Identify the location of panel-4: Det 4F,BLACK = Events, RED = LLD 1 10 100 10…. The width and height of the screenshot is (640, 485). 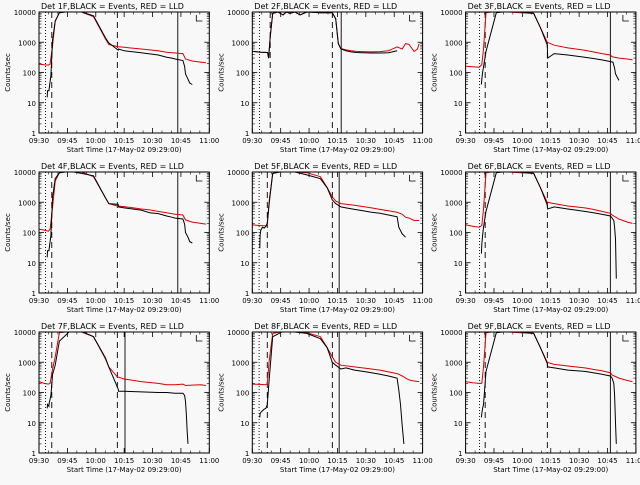
(111, 238).